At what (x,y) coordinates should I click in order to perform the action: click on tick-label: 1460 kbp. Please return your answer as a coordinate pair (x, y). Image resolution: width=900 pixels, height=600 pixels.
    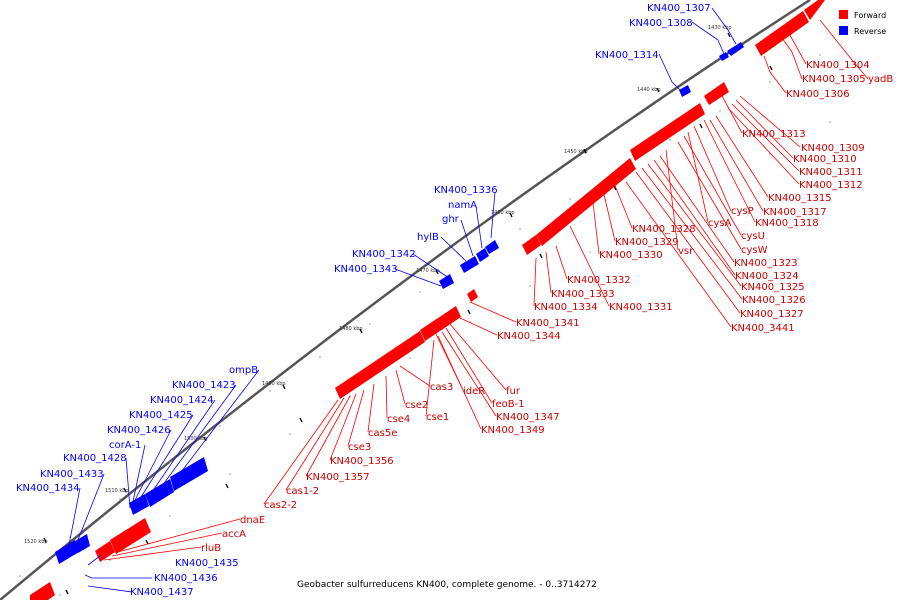
    Looking at the image, I should click on (503, 213).